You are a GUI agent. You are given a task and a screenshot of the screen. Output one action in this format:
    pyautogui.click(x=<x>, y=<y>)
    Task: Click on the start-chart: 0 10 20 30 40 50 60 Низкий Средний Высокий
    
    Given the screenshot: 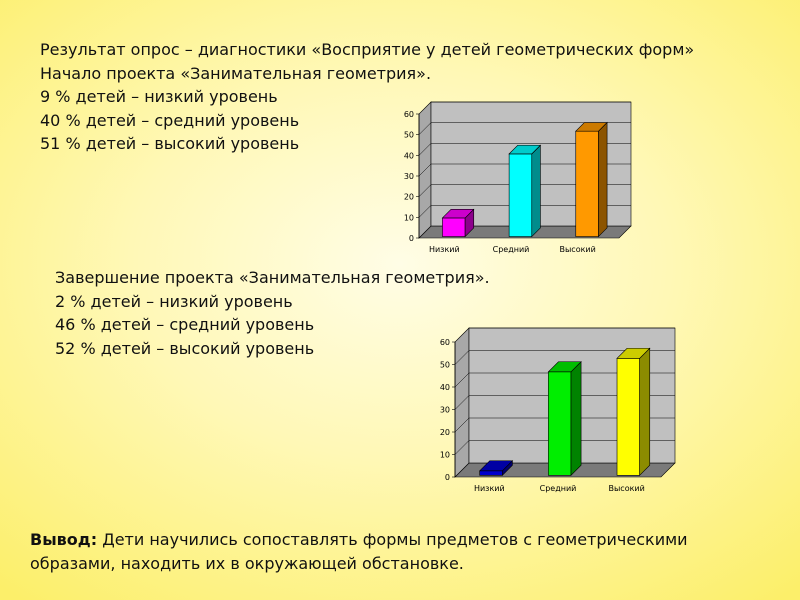 What is the action you would take?
    pyautogui.click(x=518, y=177)
    